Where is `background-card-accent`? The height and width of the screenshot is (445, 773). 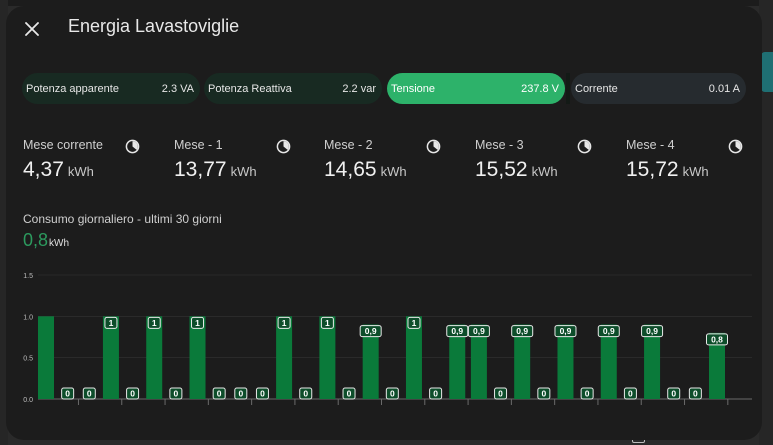 background-card-accent is located at coordinates (767, 72).